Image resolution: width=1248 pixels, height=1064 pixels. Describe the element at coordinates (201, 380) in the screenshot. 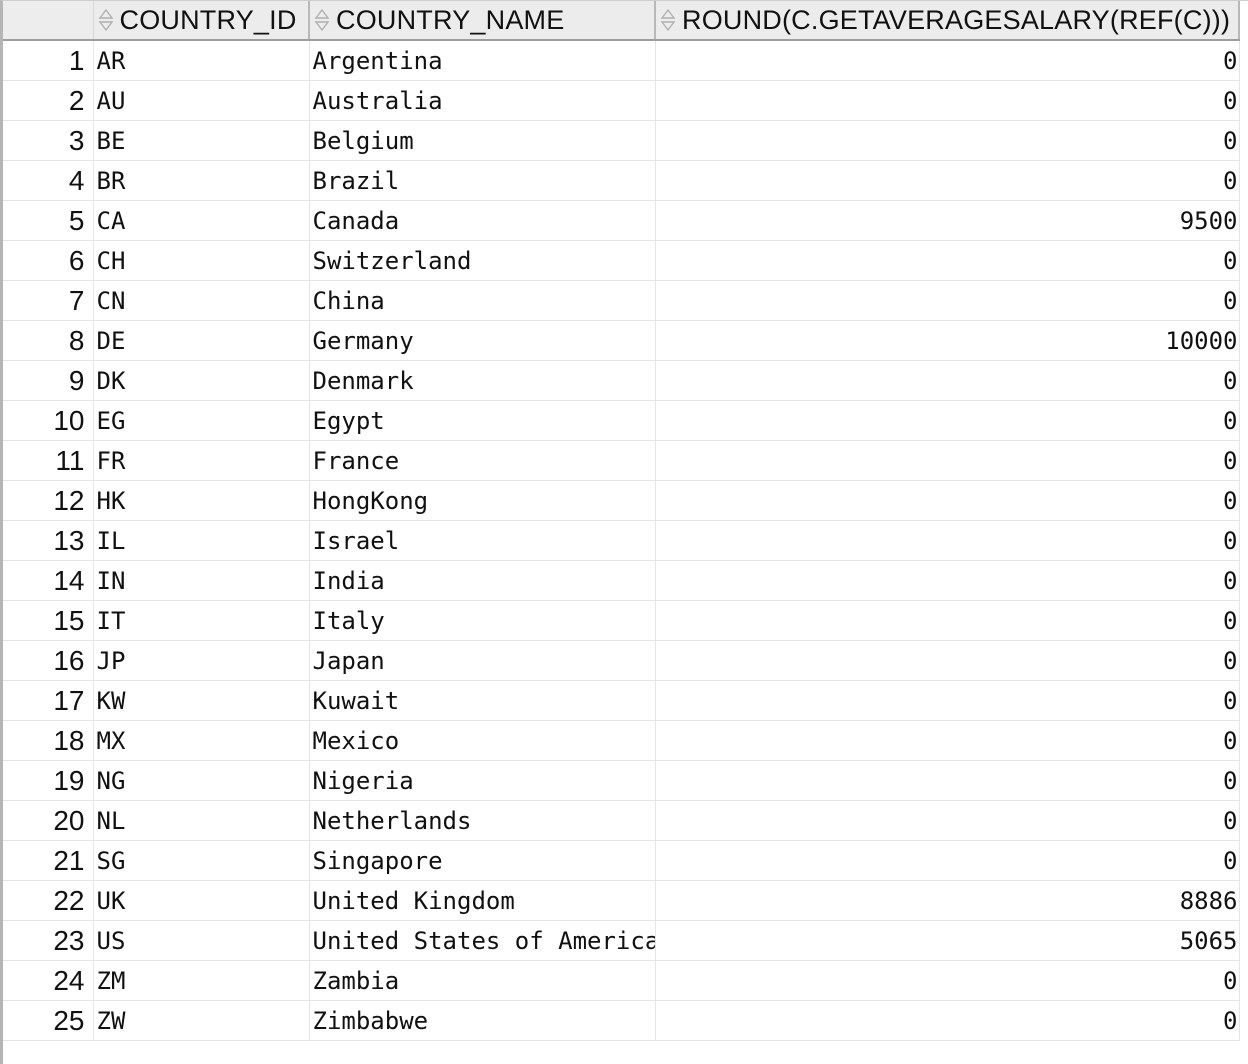

I see `country-id-cell: DK` at that location.